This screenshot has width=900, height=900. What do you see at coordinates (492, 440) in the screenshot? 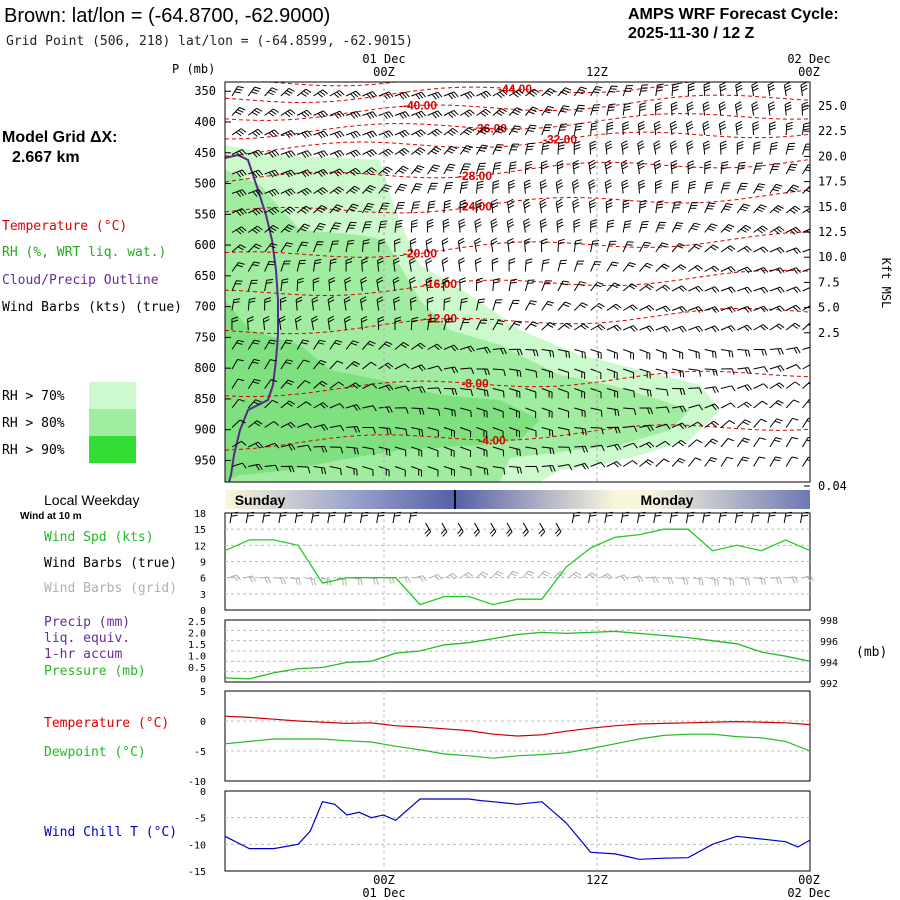
I see `isotherm-label: -4.00` at bounding box center [492, 440].